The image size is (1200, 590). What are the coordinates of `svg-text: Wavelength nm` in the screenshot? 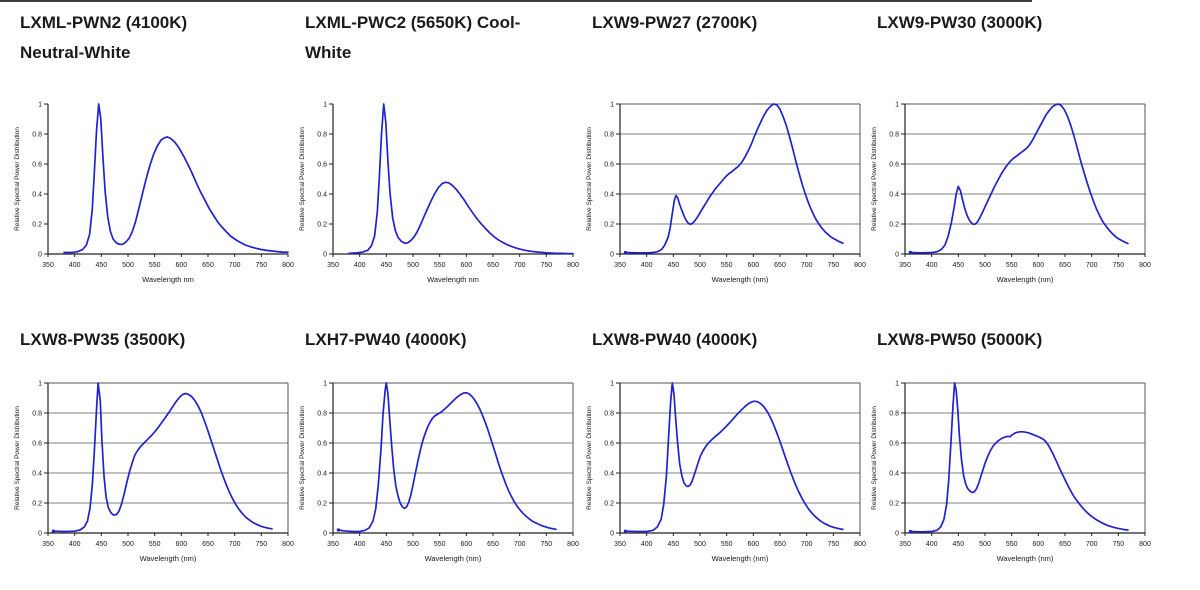 It's located at (168, 279).